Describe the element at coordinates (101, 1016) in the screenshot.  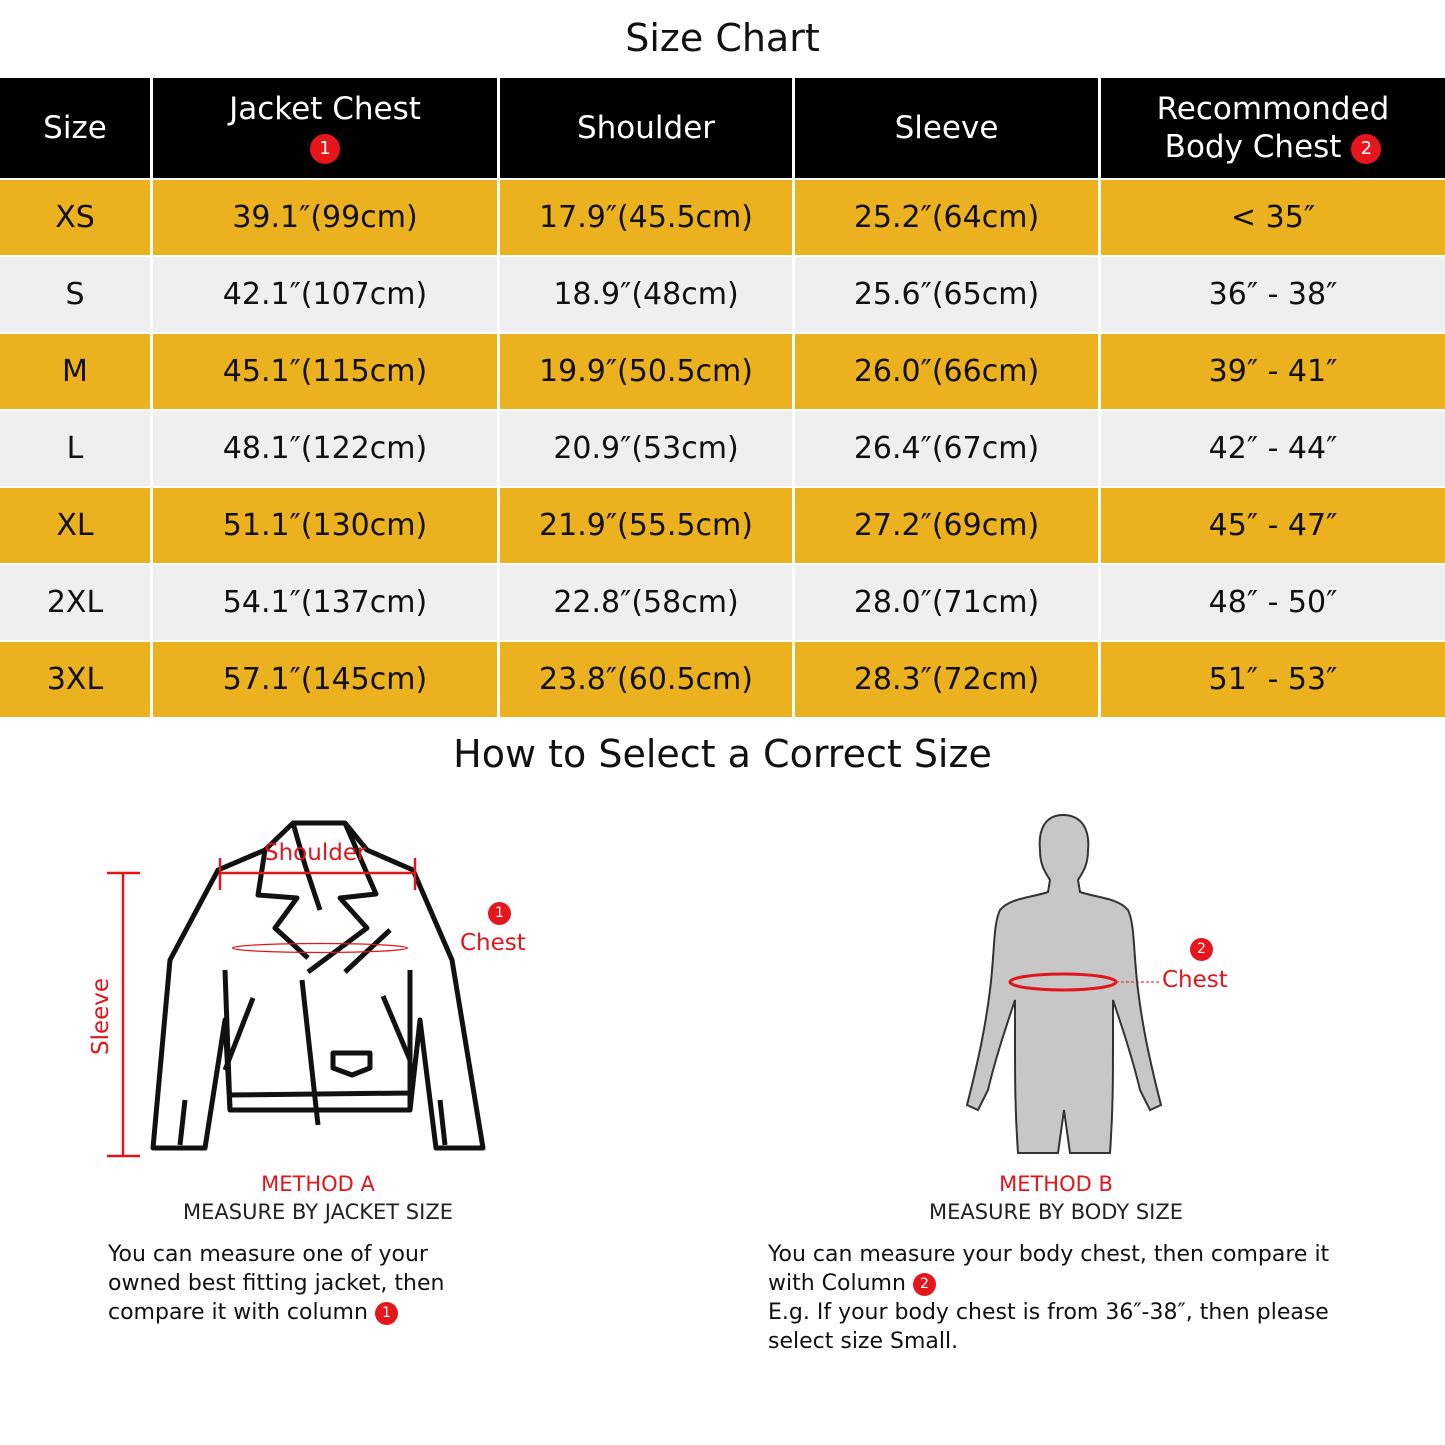
I see `sleeve-label: Sleeve` at that location.